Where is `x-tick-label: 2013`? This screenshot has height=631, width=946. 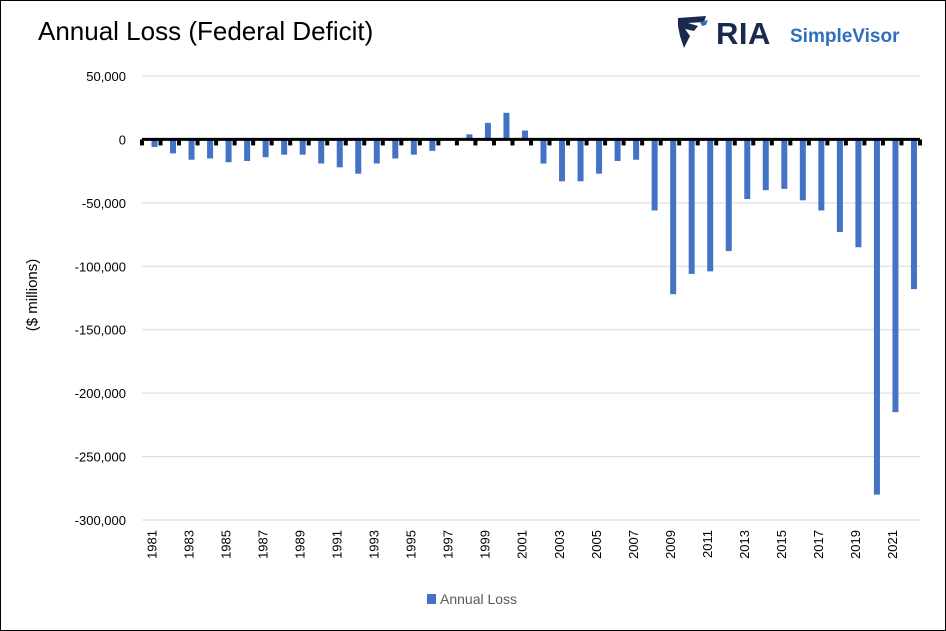 x-tick-label: 2013 is located at coordinates (744, 544).